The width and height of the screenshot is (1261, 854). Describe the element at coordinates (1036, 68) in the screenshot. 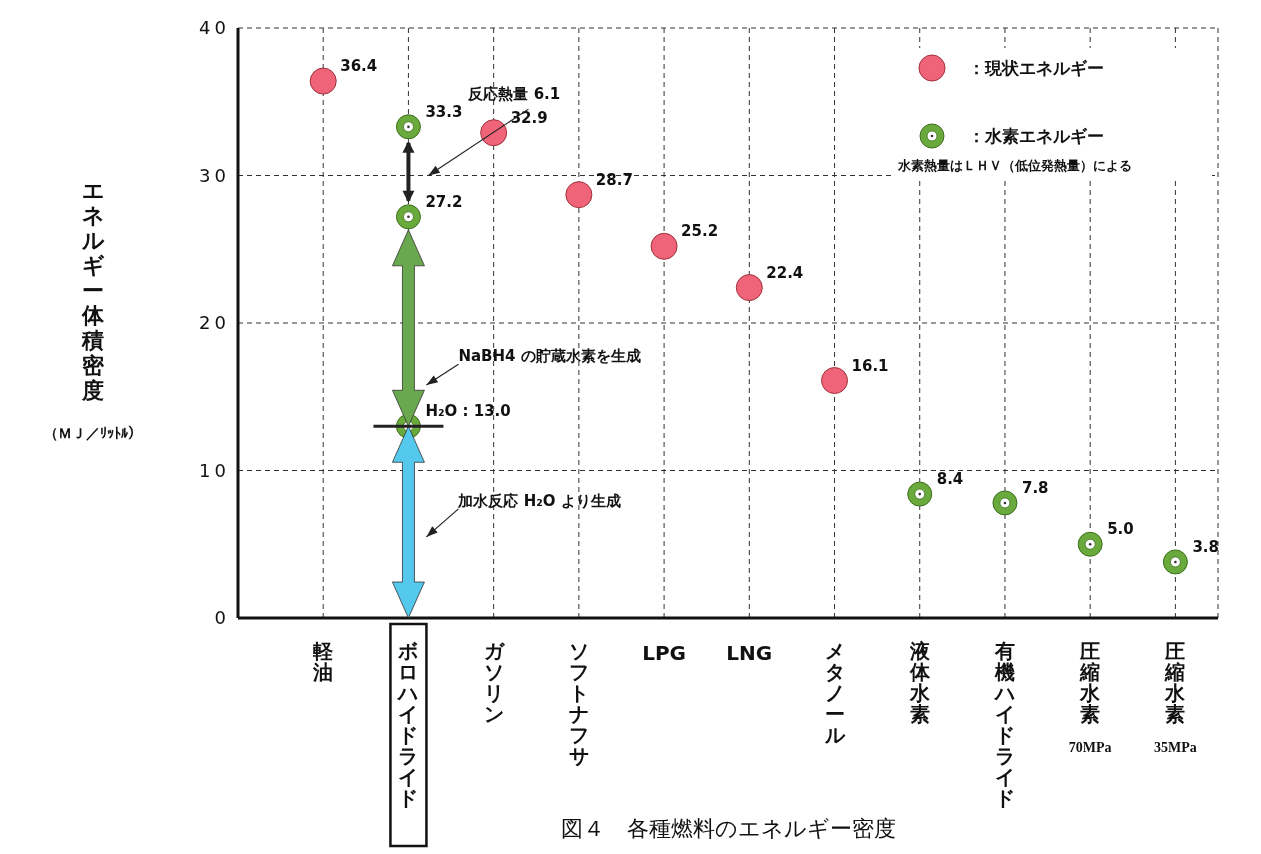

I see `legend-label: ：現状エネルギー` at that location.